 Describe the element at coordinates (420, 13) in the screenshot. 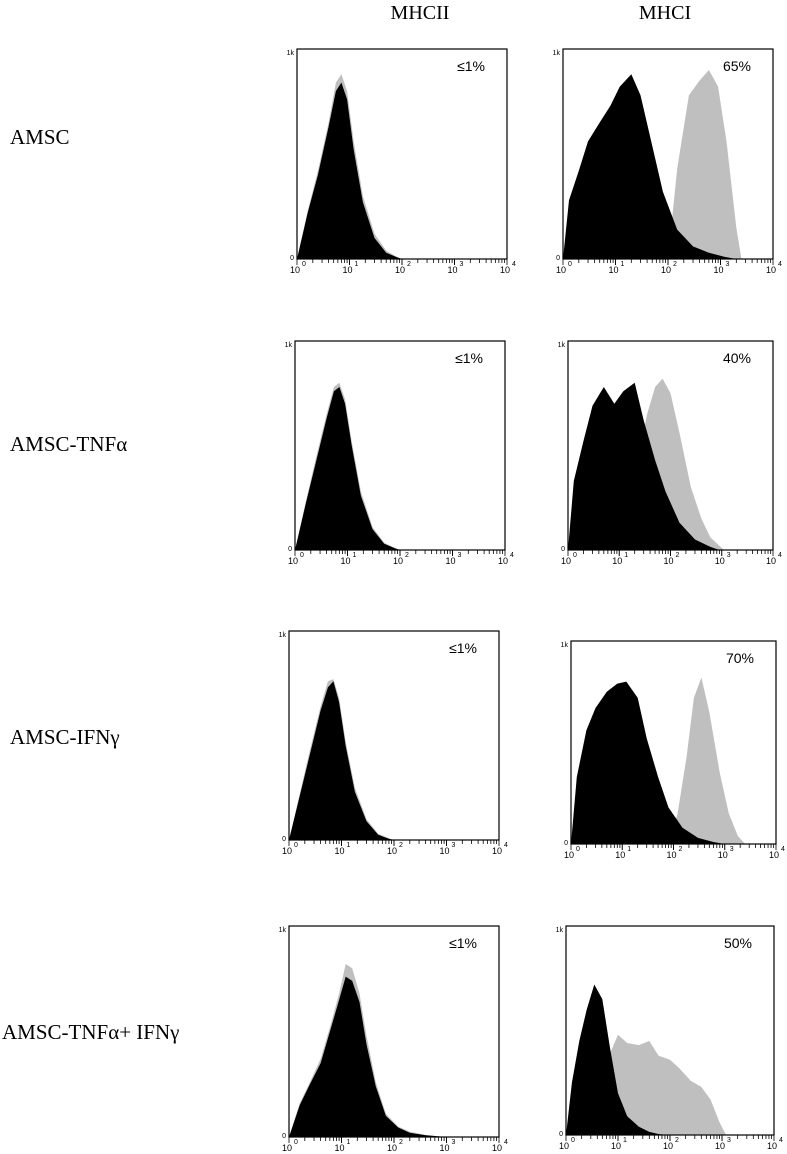

I see `column-header-mhcii: MHCII` at that location.